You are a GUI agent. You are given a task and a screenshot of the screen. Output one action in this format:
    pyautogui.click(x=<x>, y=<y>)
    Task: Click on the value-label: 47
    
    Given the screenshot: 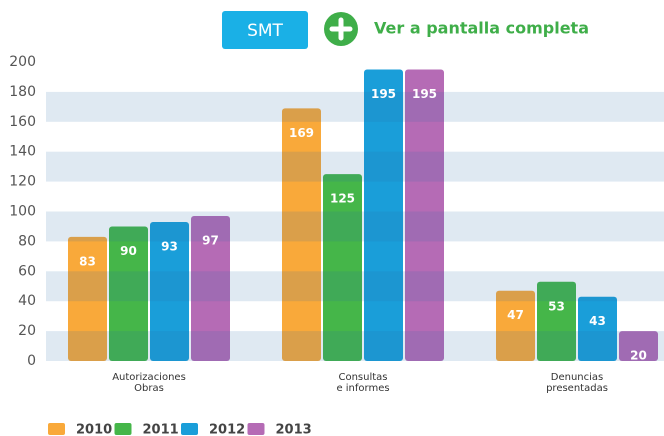 What is the action you would take?
    pyautogui.click(x=515, y=315)
    